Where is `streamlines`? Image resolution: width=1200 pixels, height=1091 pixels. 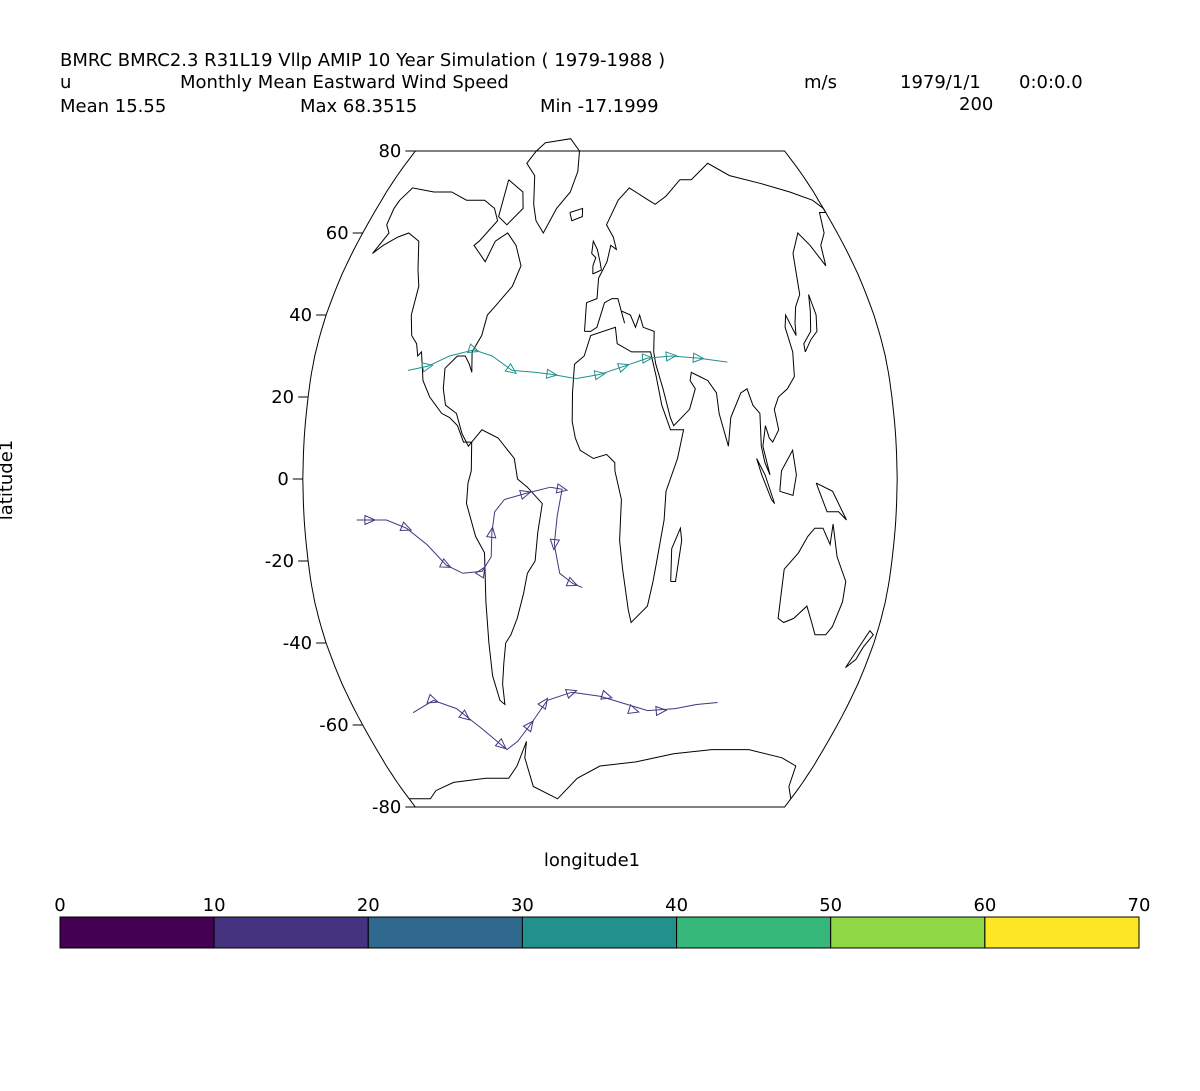
streamlines is located at coordinates (542, 547).